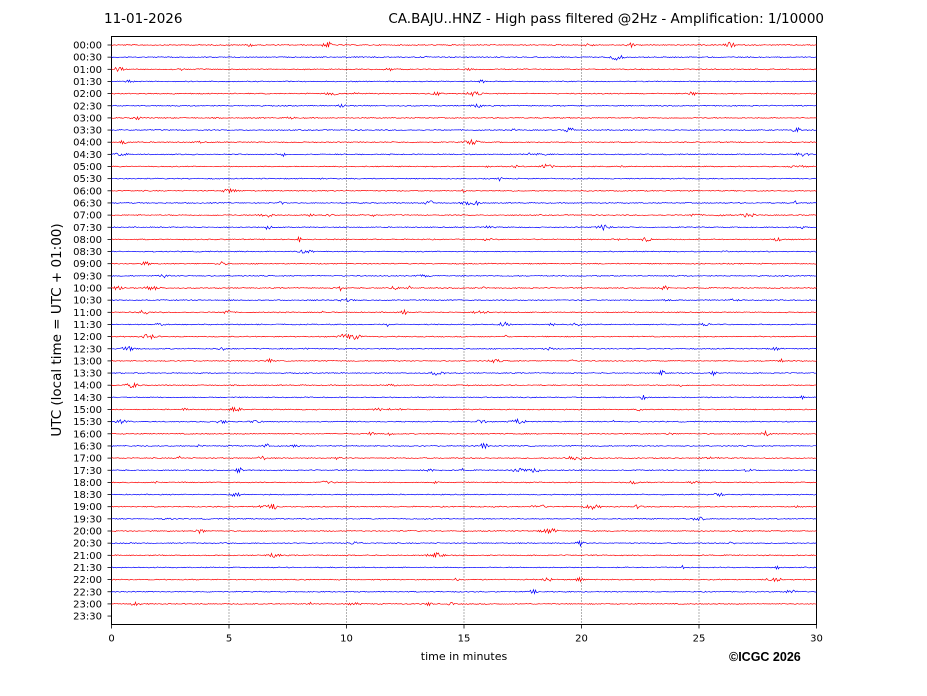 This screenshot has width=927, height=696. I want to click on x-tick-label: 5, so click(229, 639).